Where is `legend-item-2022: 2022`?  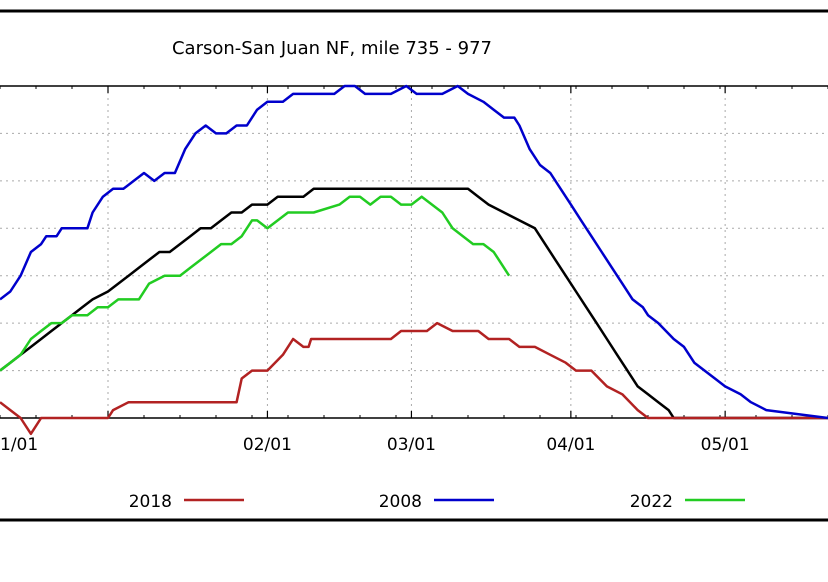
legend-item-2022: 2022 is located at coordinates (687, 502).